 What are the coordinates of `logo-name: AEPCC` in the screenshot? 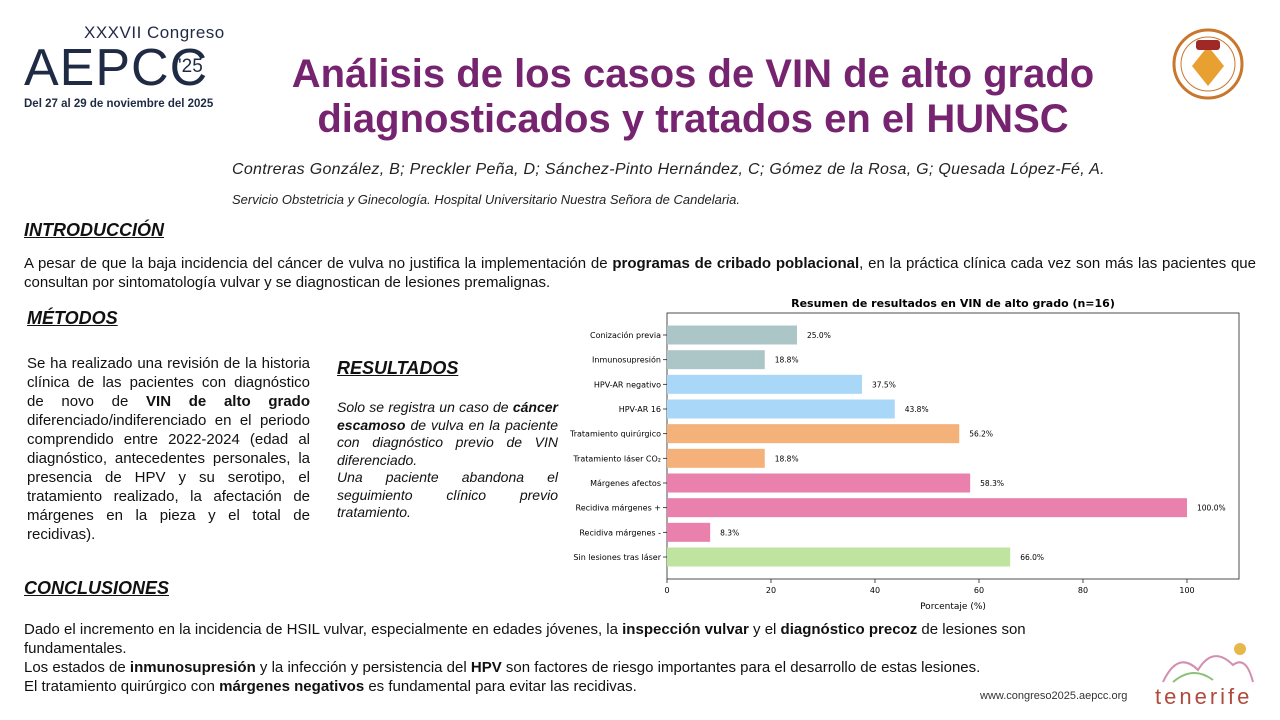 It's located at (116, 68).